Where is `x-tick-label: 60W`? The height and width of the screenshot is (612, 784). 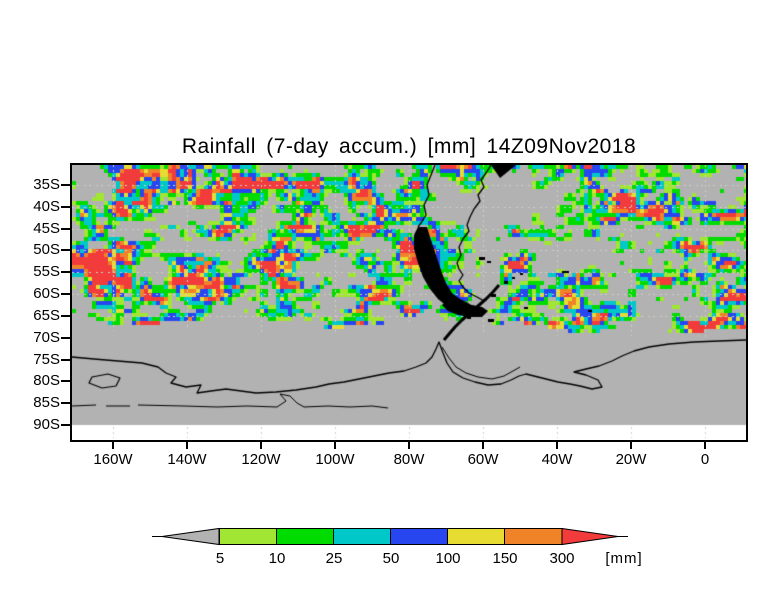
x-tick-label: 60W is located at coordinates (483, 459).